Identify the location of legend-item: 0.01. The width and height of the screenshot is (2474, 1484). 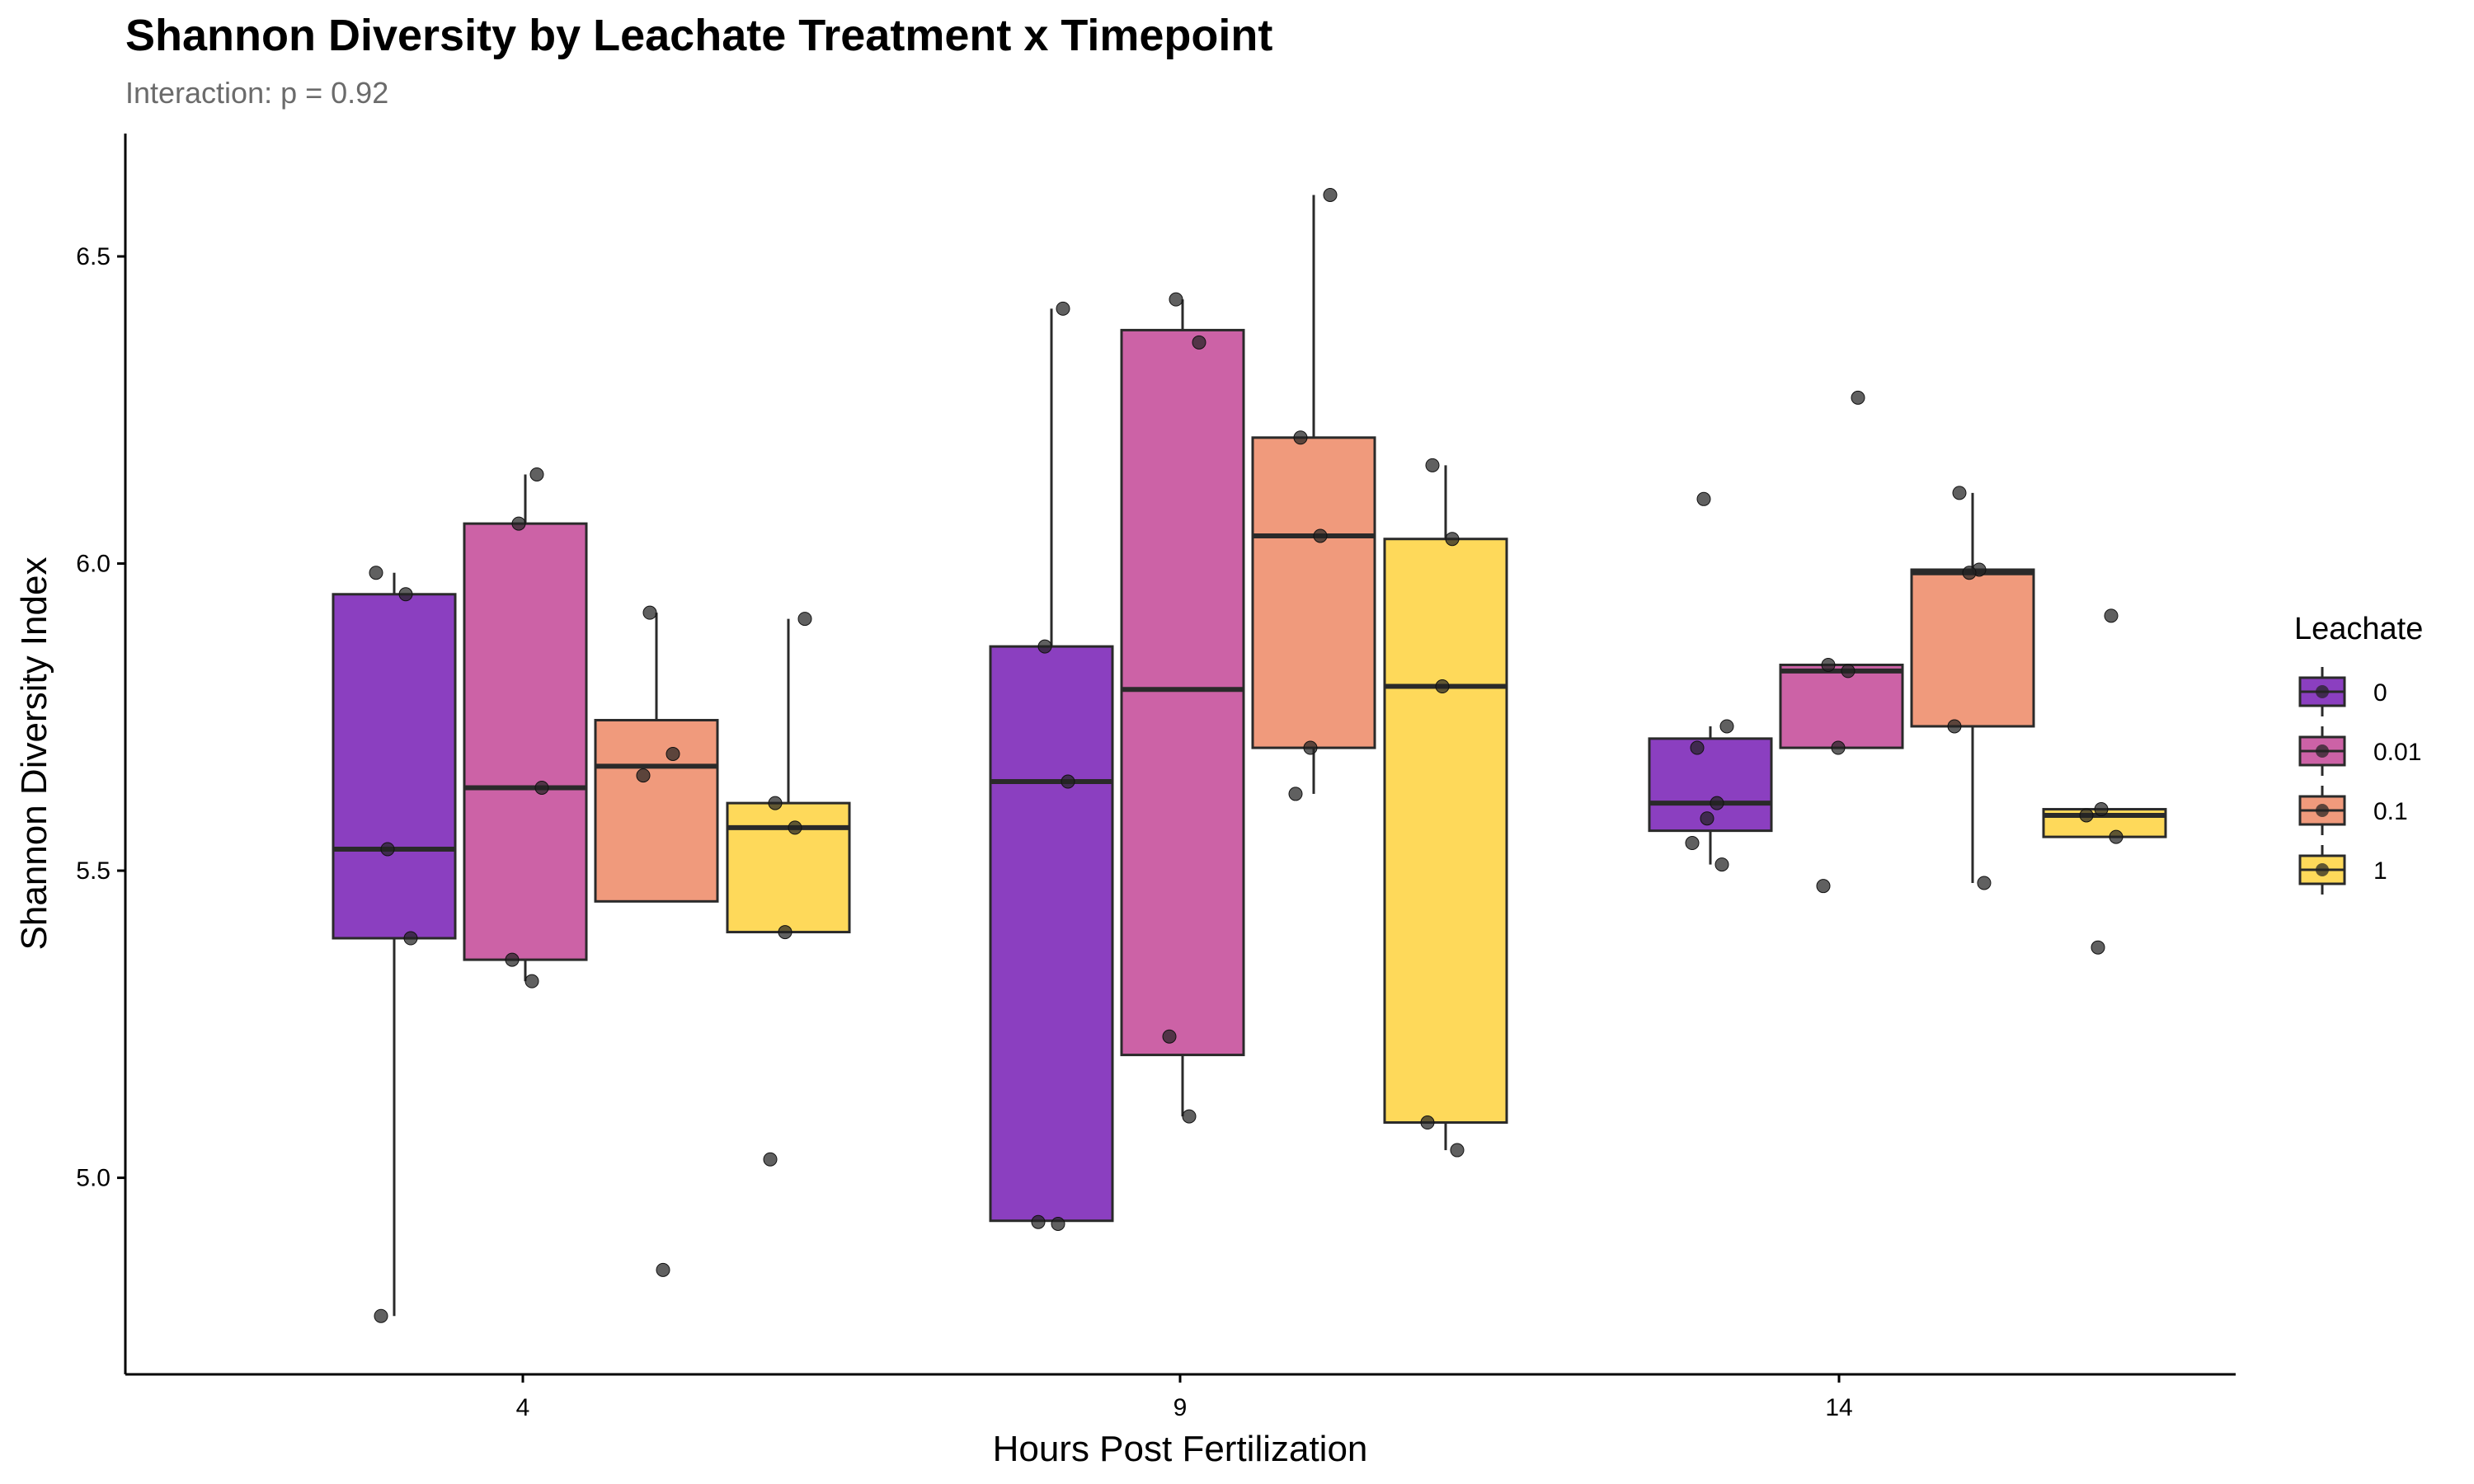
(2359, 751).